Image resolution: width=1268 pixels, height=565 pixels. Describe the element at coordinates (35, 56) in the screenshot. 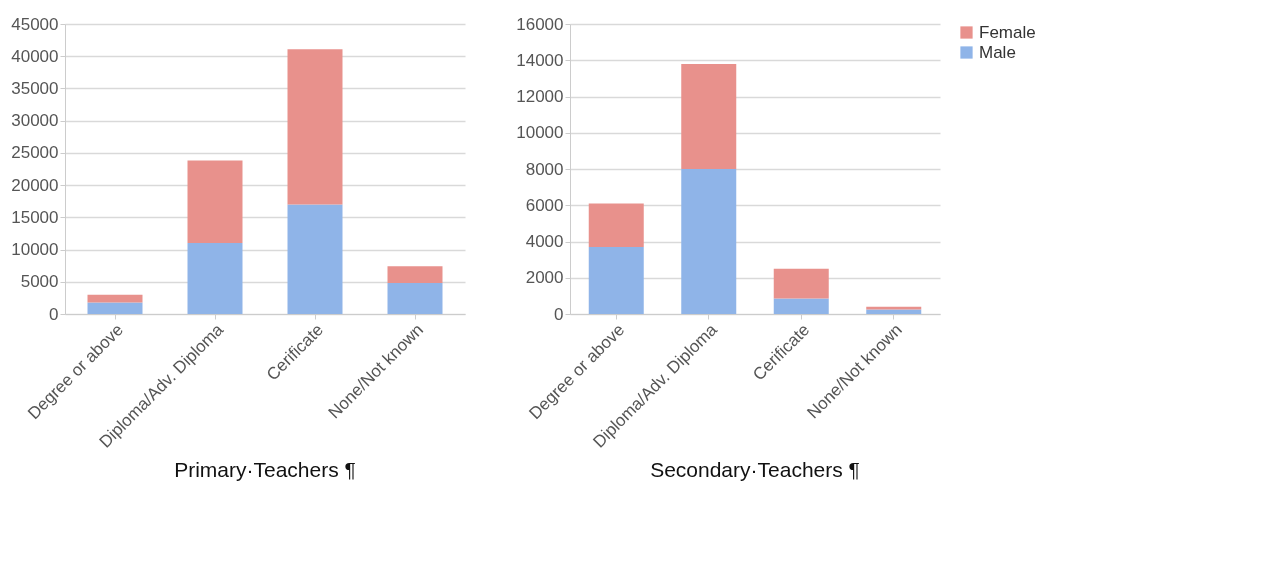

I see `y-tick-label: 40000` at that location.